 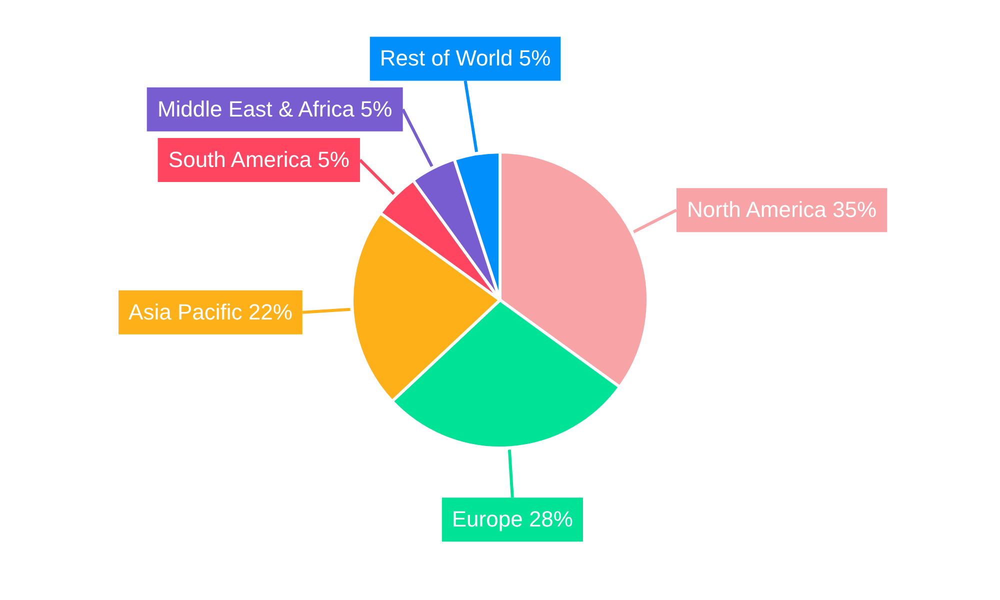 I want to click on slice-label: Middle East & Africa 5%, so click(x=274, y=109).